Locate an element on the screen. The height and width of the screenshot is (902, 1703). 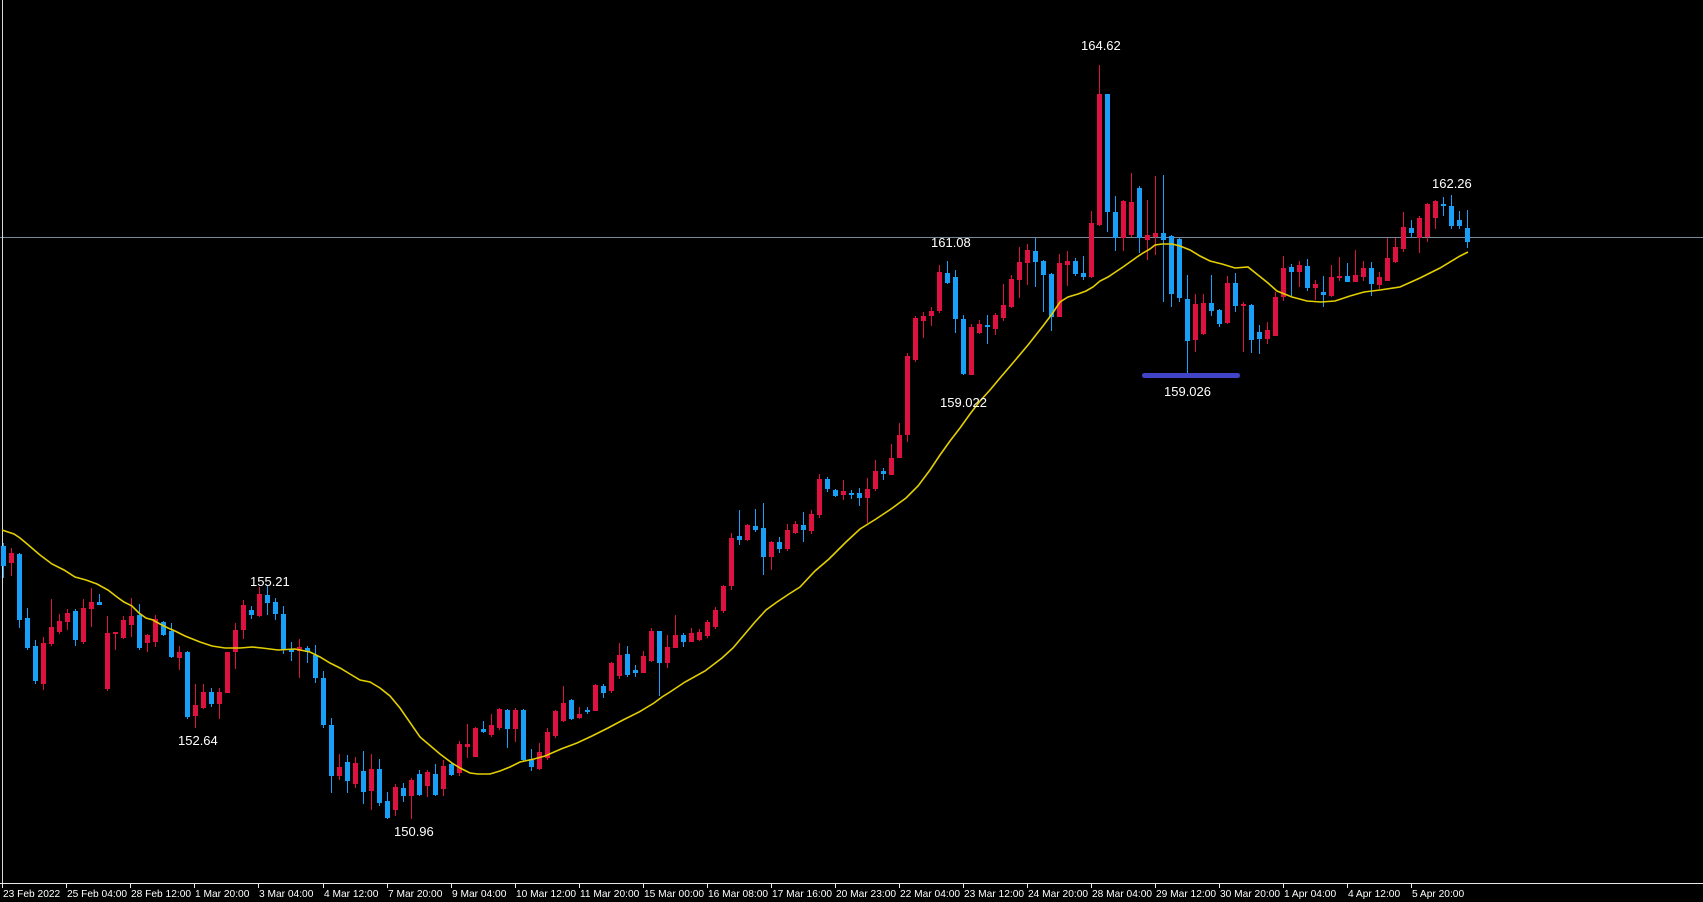
svg-text: 30 Mar 20:00 is located at coordinates (1250, 894).